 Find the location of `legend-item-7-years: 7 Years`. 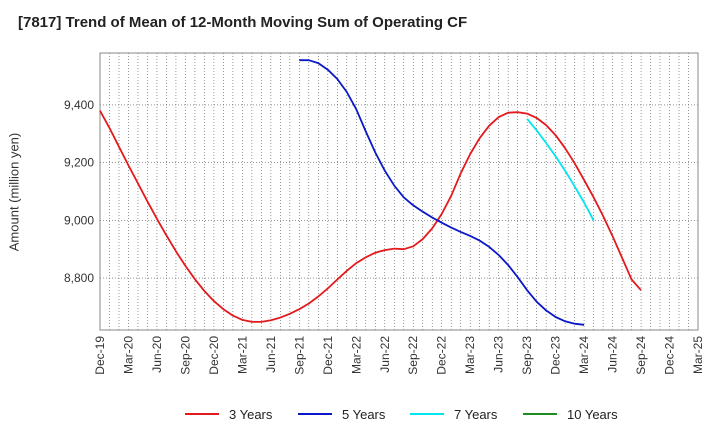

legend-item-7-years: 7 Years is located at coordinates (453, 414).